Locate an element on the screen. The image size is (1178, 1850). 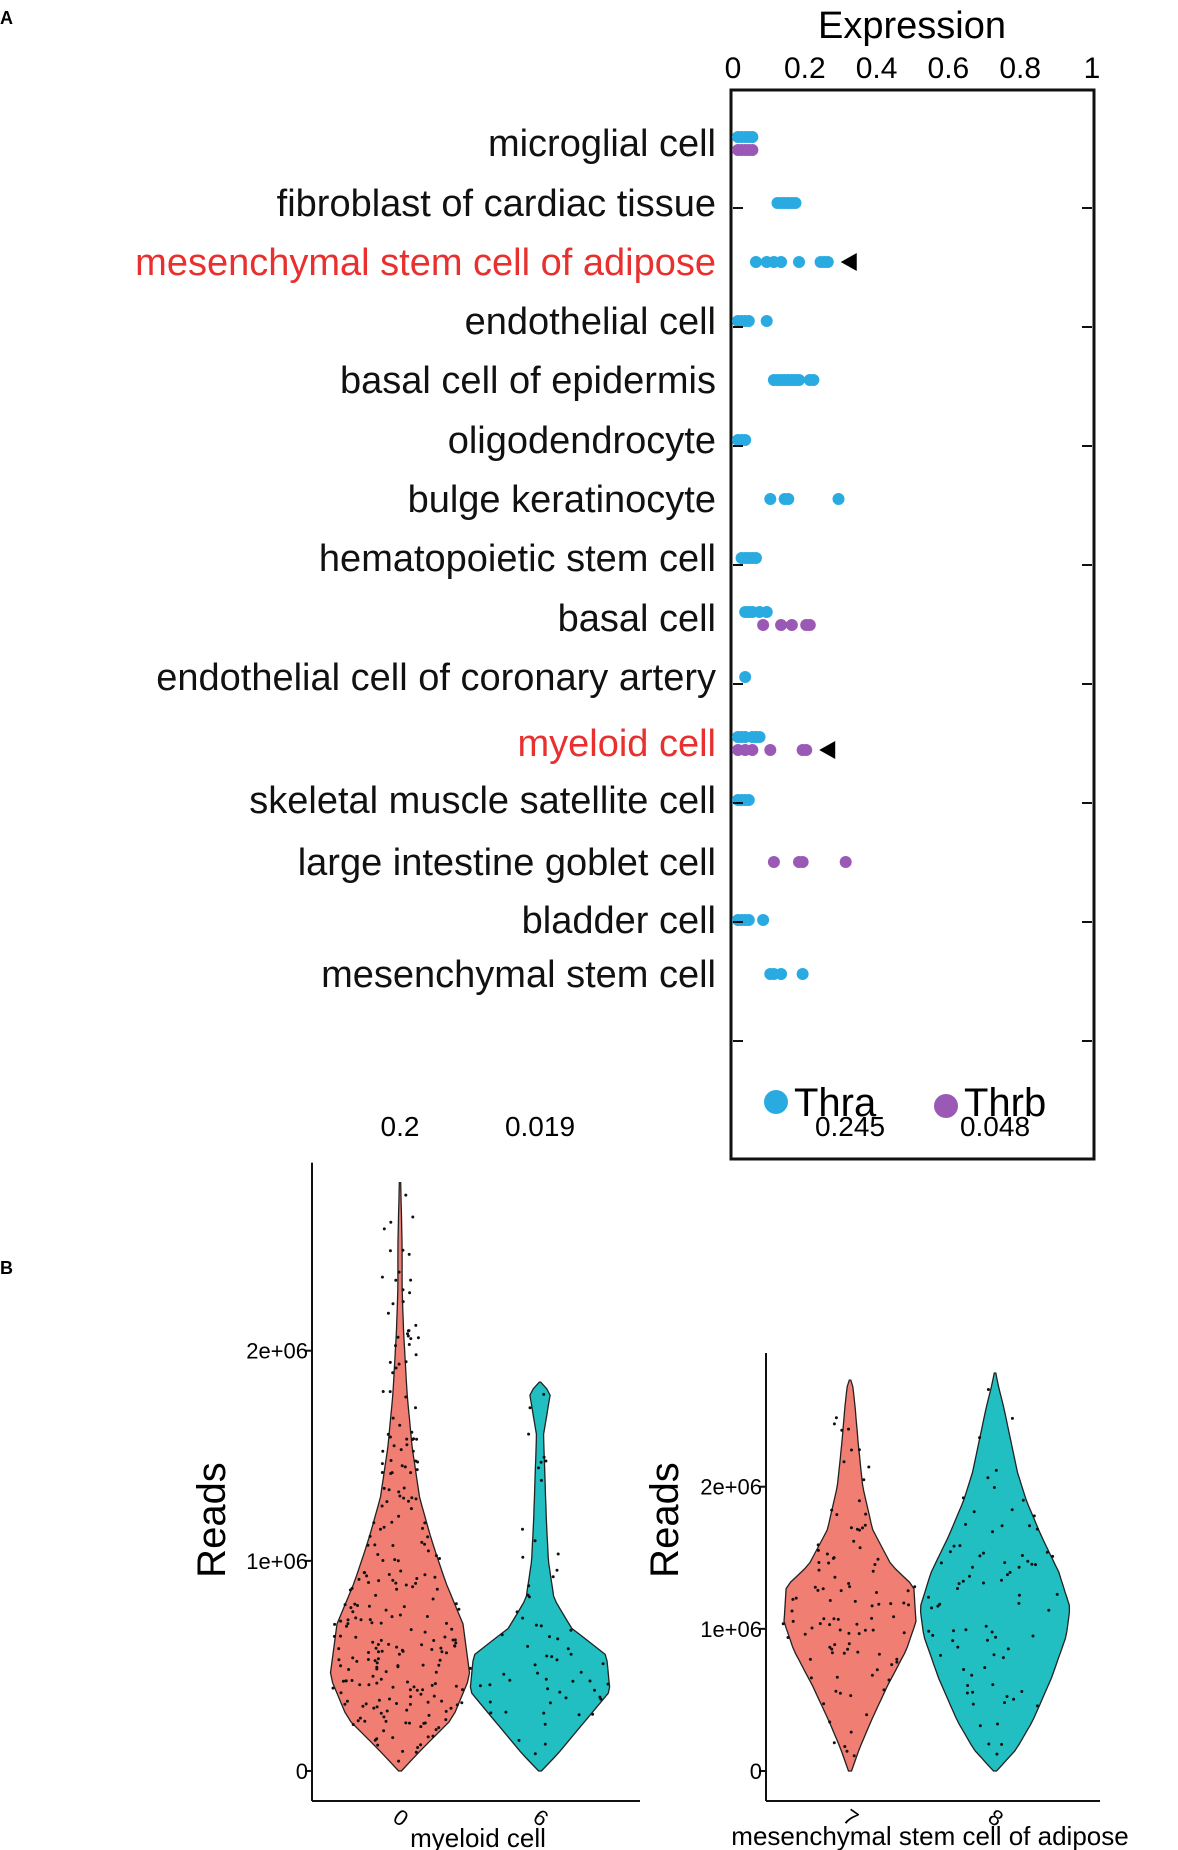
category-label-mesenchymal-stem-cell-of-adipose: mesenchymal stem cell of adipose is located at coordinates (425, 263).